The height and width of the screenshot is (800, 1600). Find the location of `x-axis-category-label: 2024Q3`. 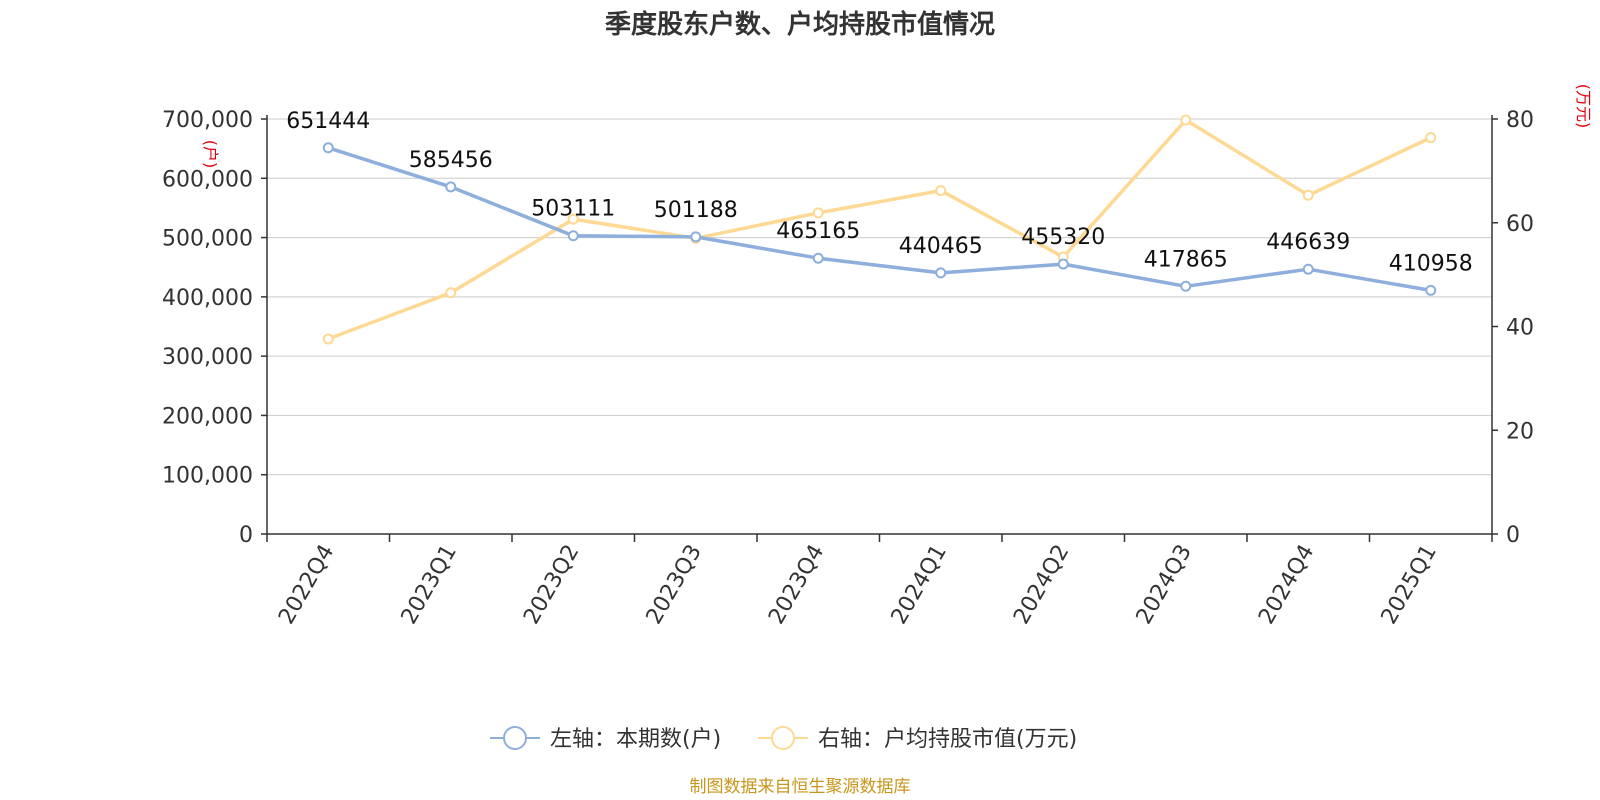

x-axis-category-label: 2024Q3 is located at coordinates (1164, 585).